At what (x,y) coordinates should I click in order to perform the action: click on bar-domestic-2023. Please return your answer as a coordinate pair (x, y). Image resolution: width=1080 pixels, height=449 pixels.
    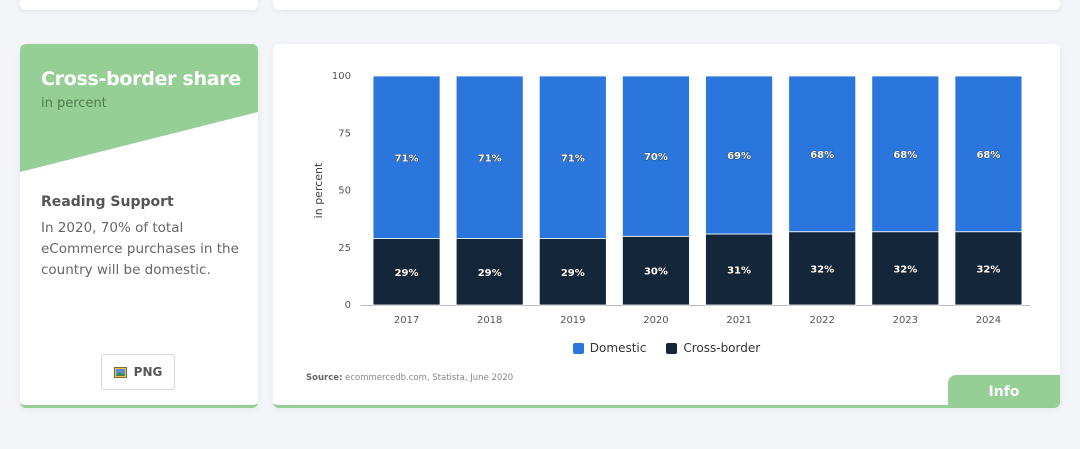
    Looking at the image, I should click on (905, 154).